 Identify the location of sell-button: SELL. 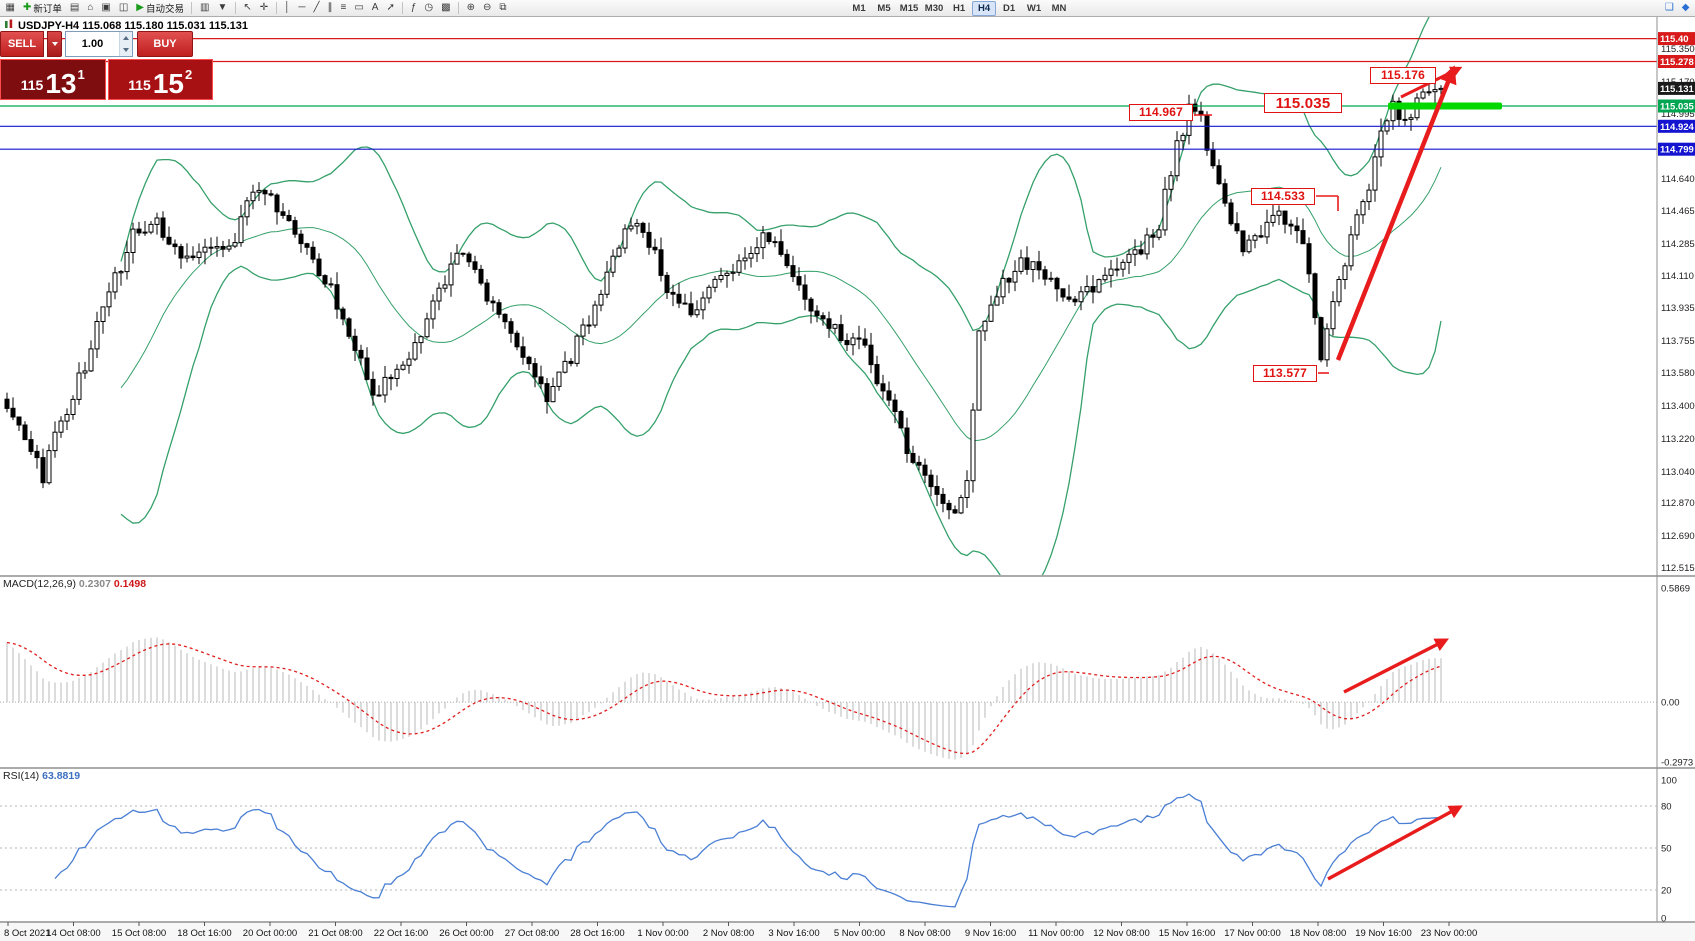
(22, 44).